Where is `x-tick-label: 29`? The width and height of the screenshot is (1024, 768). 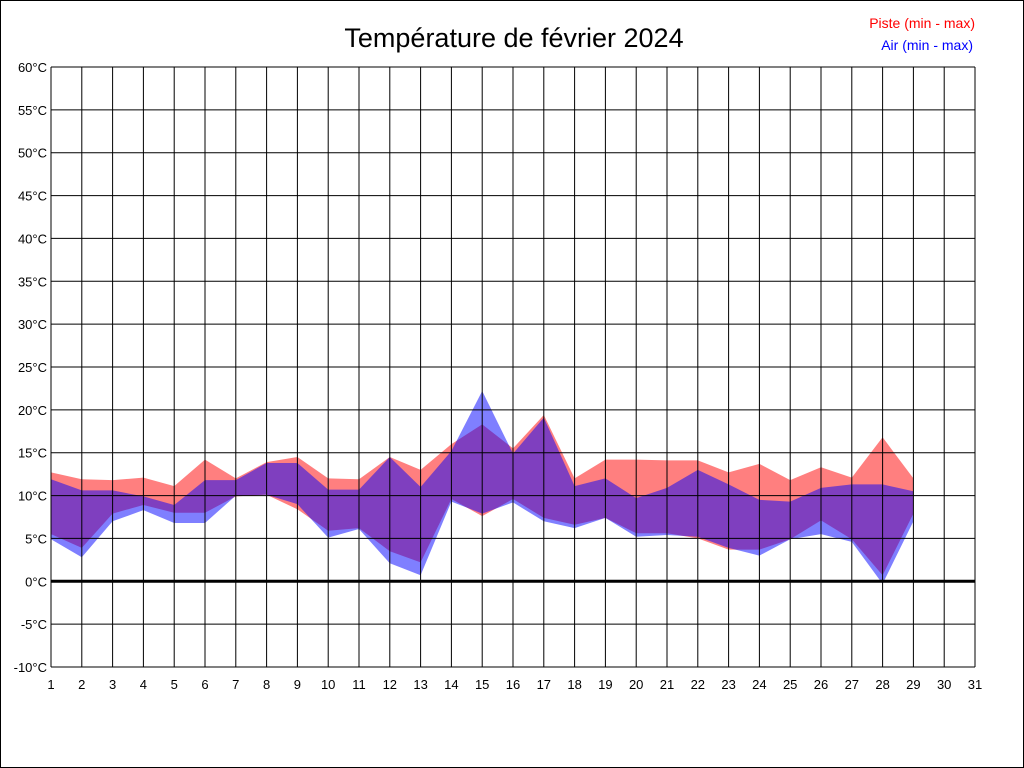 x-tick-label: 29 is located at coordinates (913, 684).